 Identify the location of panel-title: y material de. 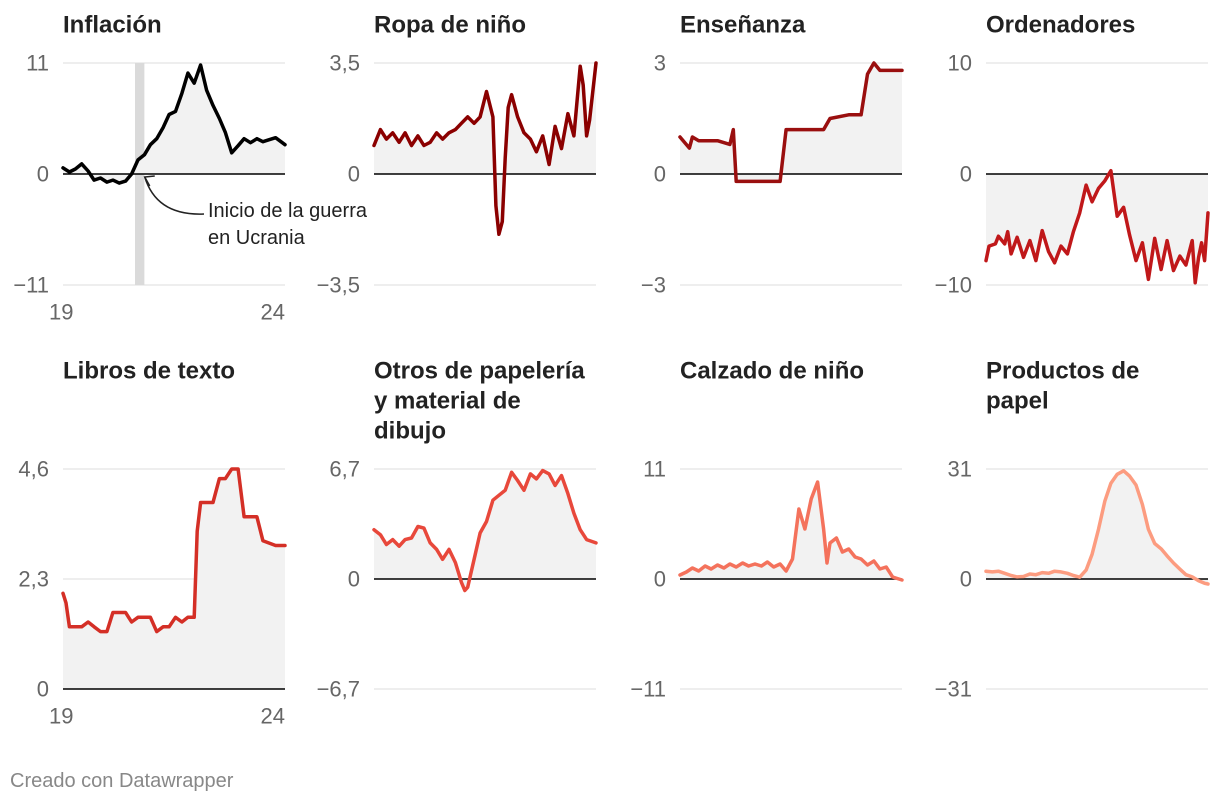
(447, 401).